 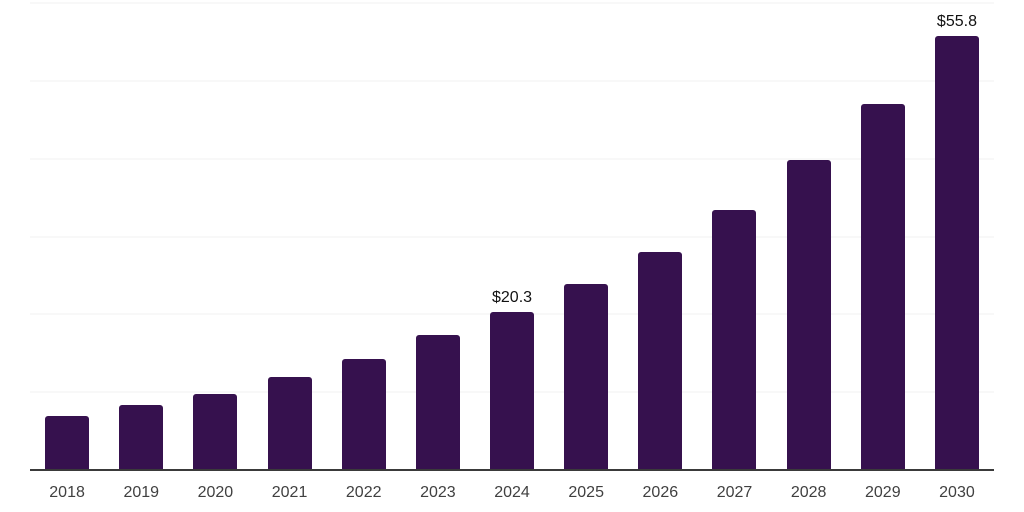 What do you see at coordinates (512, 297) in the screenshot?
I see `bar-value-label-2024: $20.3` at bounding box center [512, 297].